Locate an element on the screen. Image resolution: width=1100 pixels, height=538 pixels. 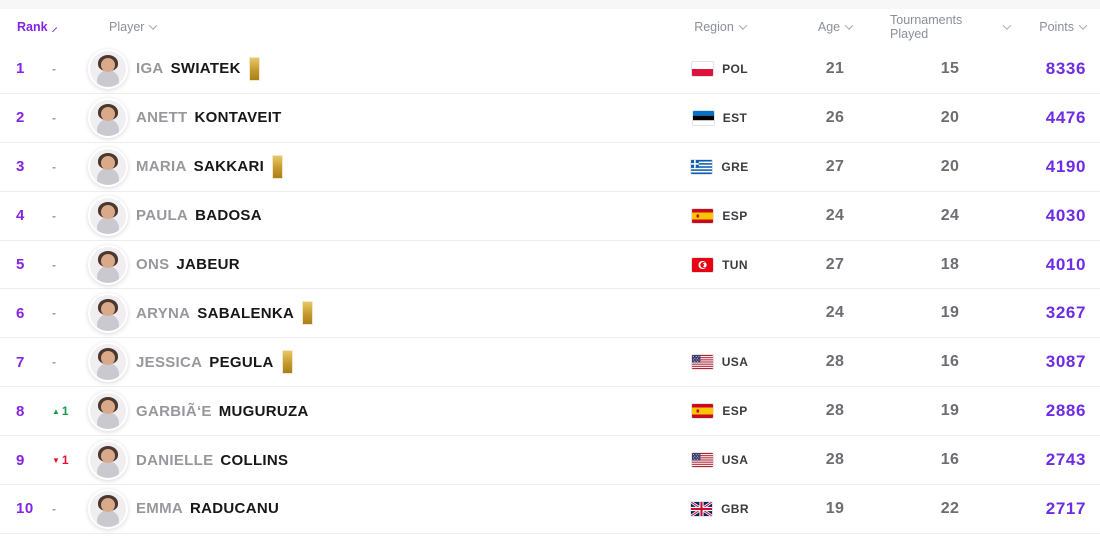
region-code: POL is located at coordinates (735, 68).